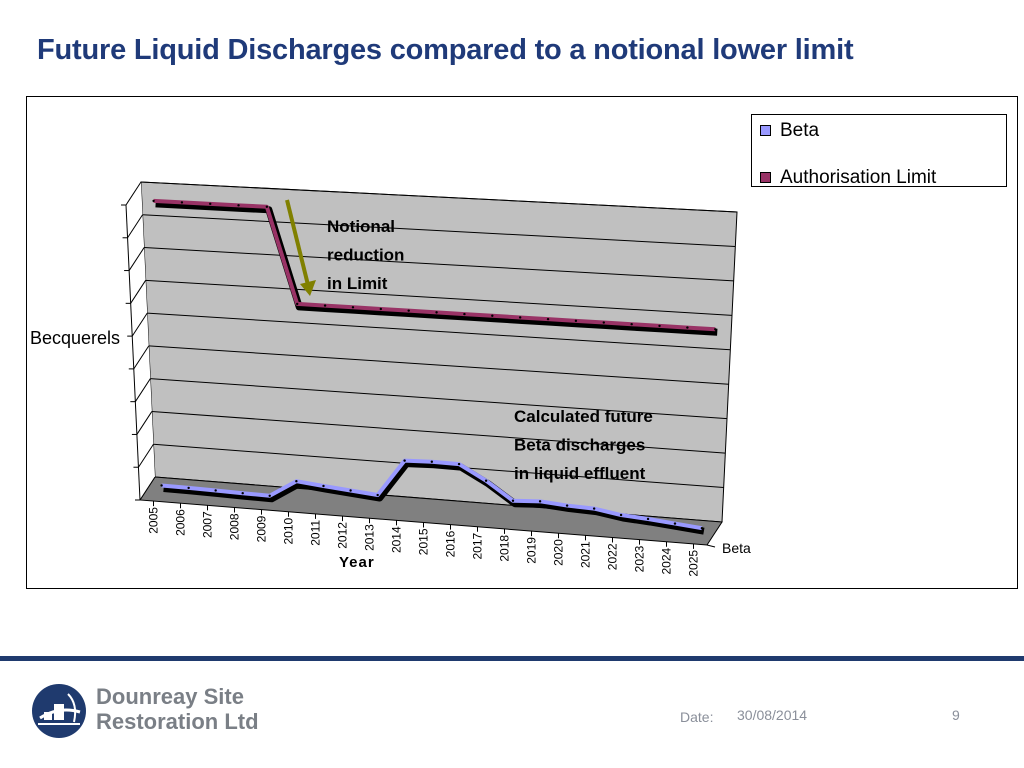 The image size is (1024, 768). I want to click on x-tick-label-2006: 2006, so click(181, 522).